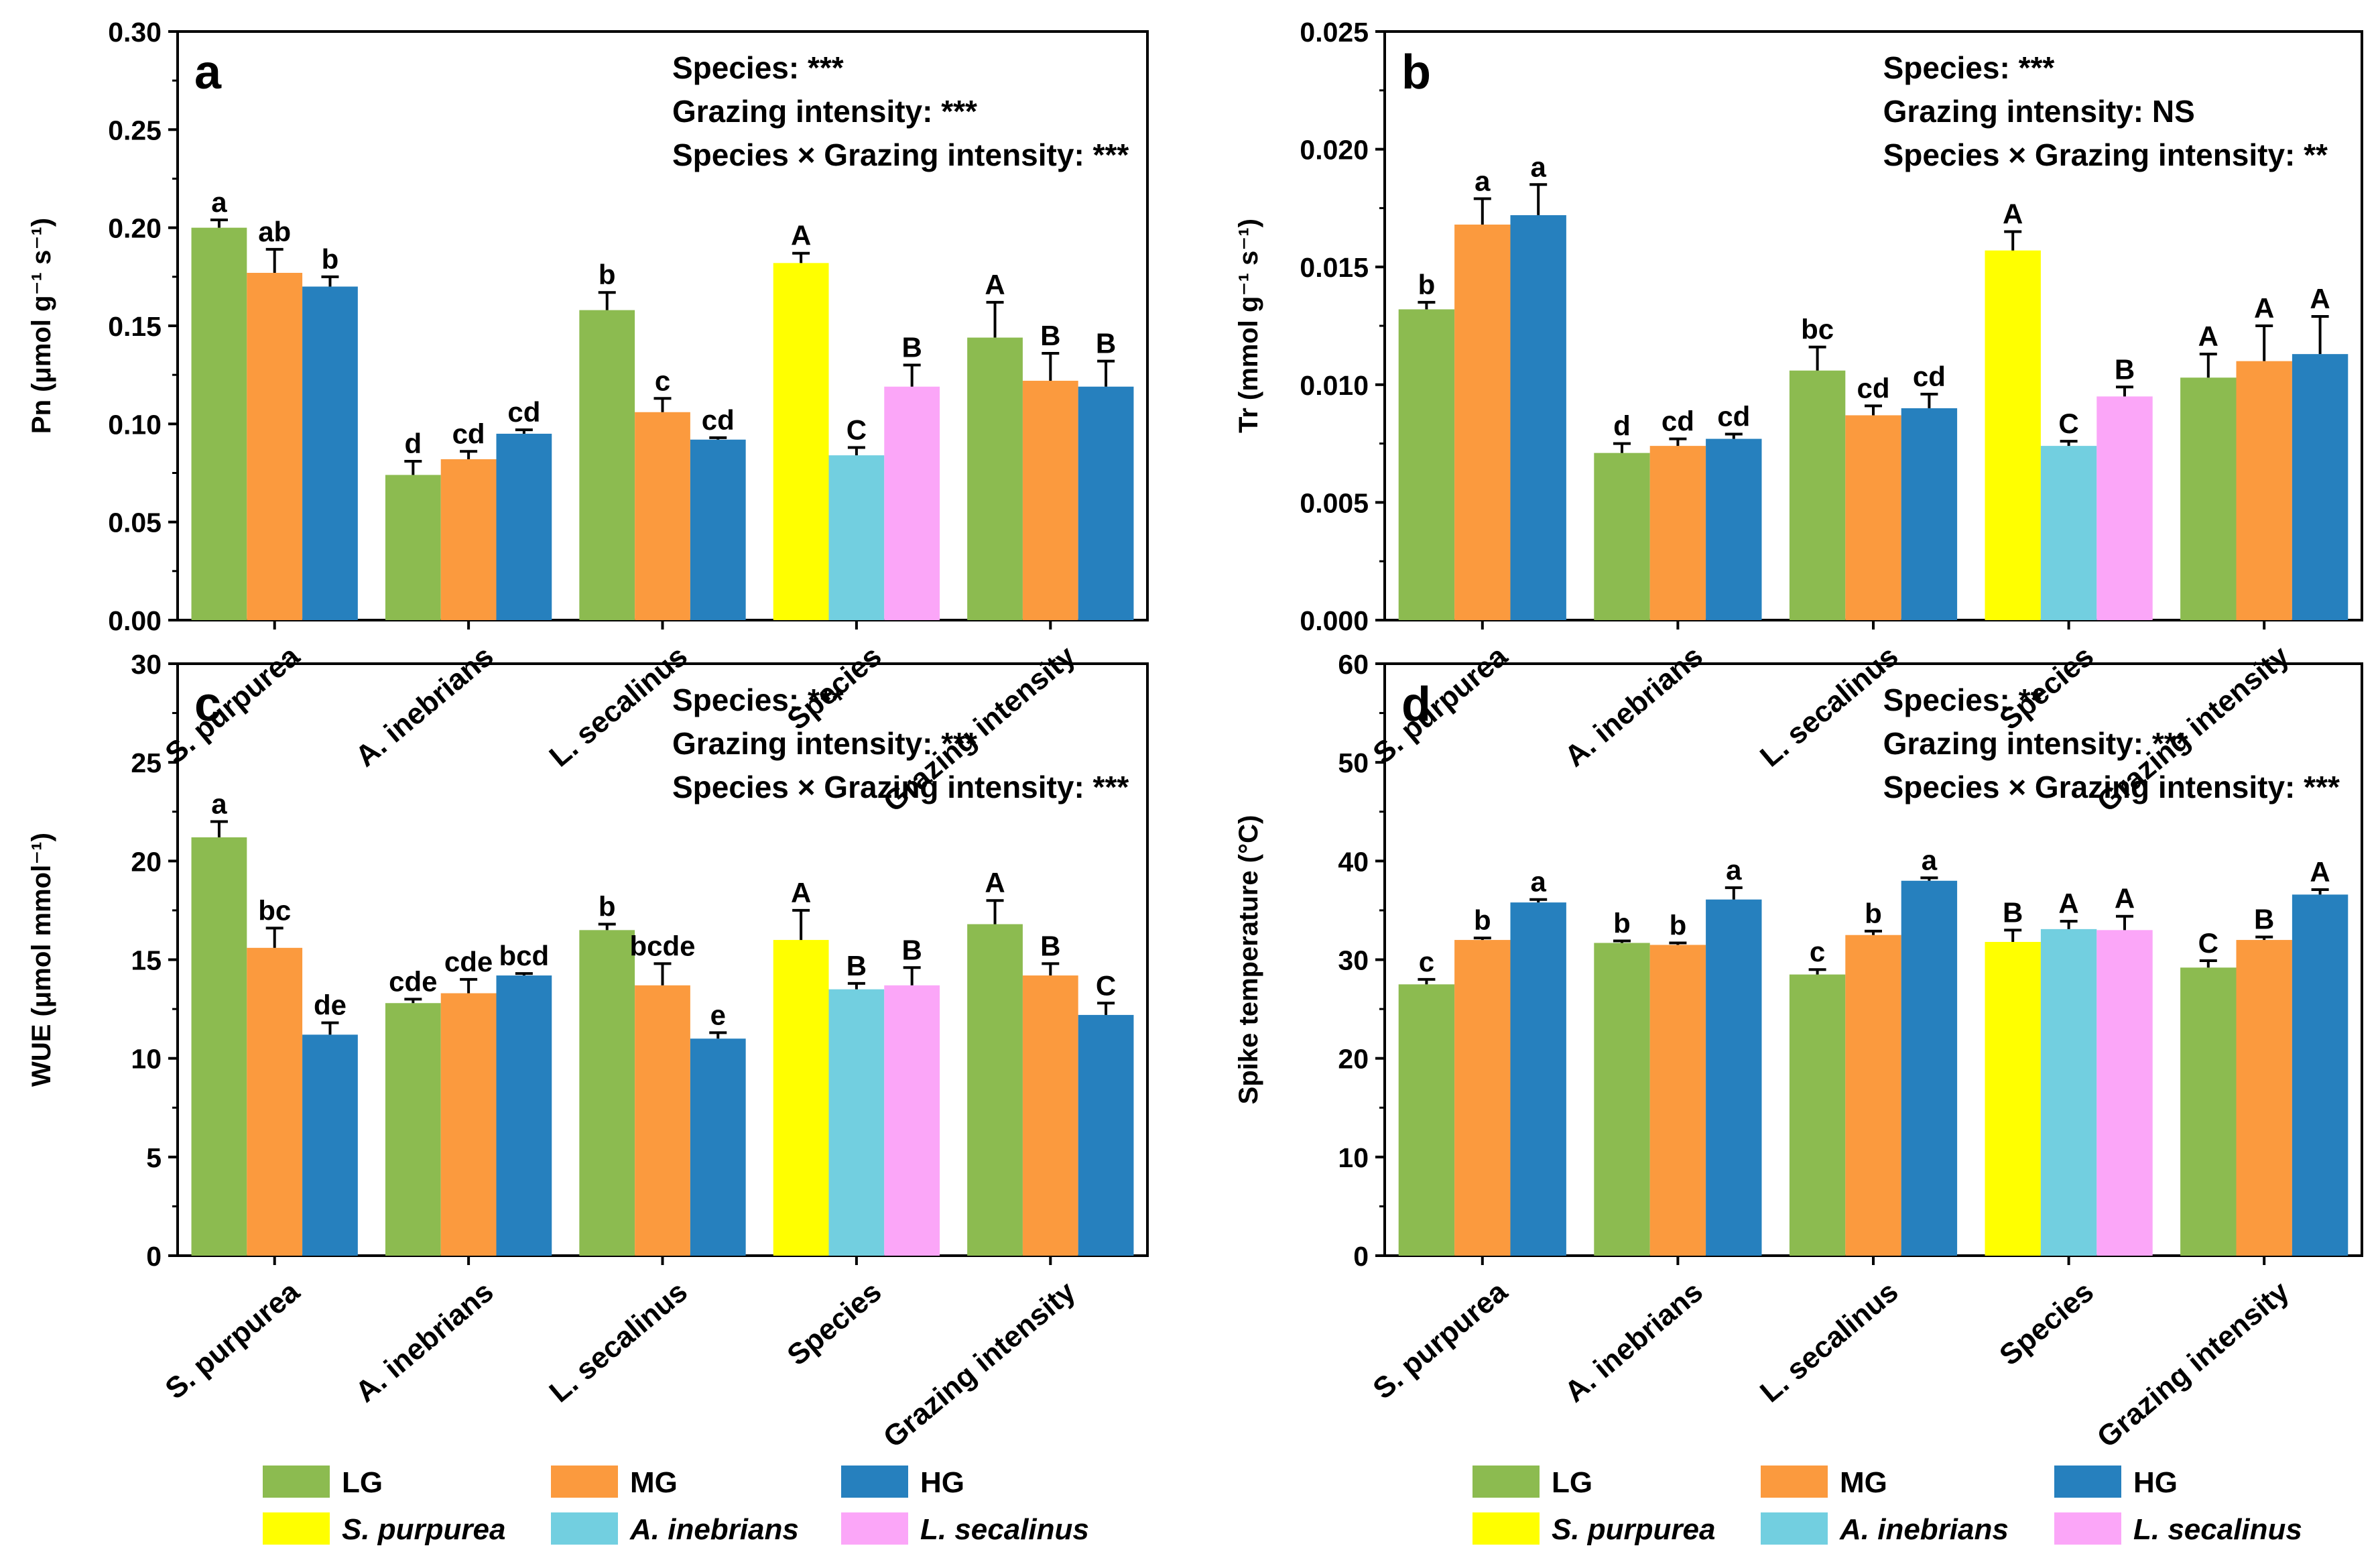 This screenshot has height=1554, width=2380. What do you see at coordinates (662, 381) in the screenshot?
I see `significance-label: c` at bounding box center [662, 381].